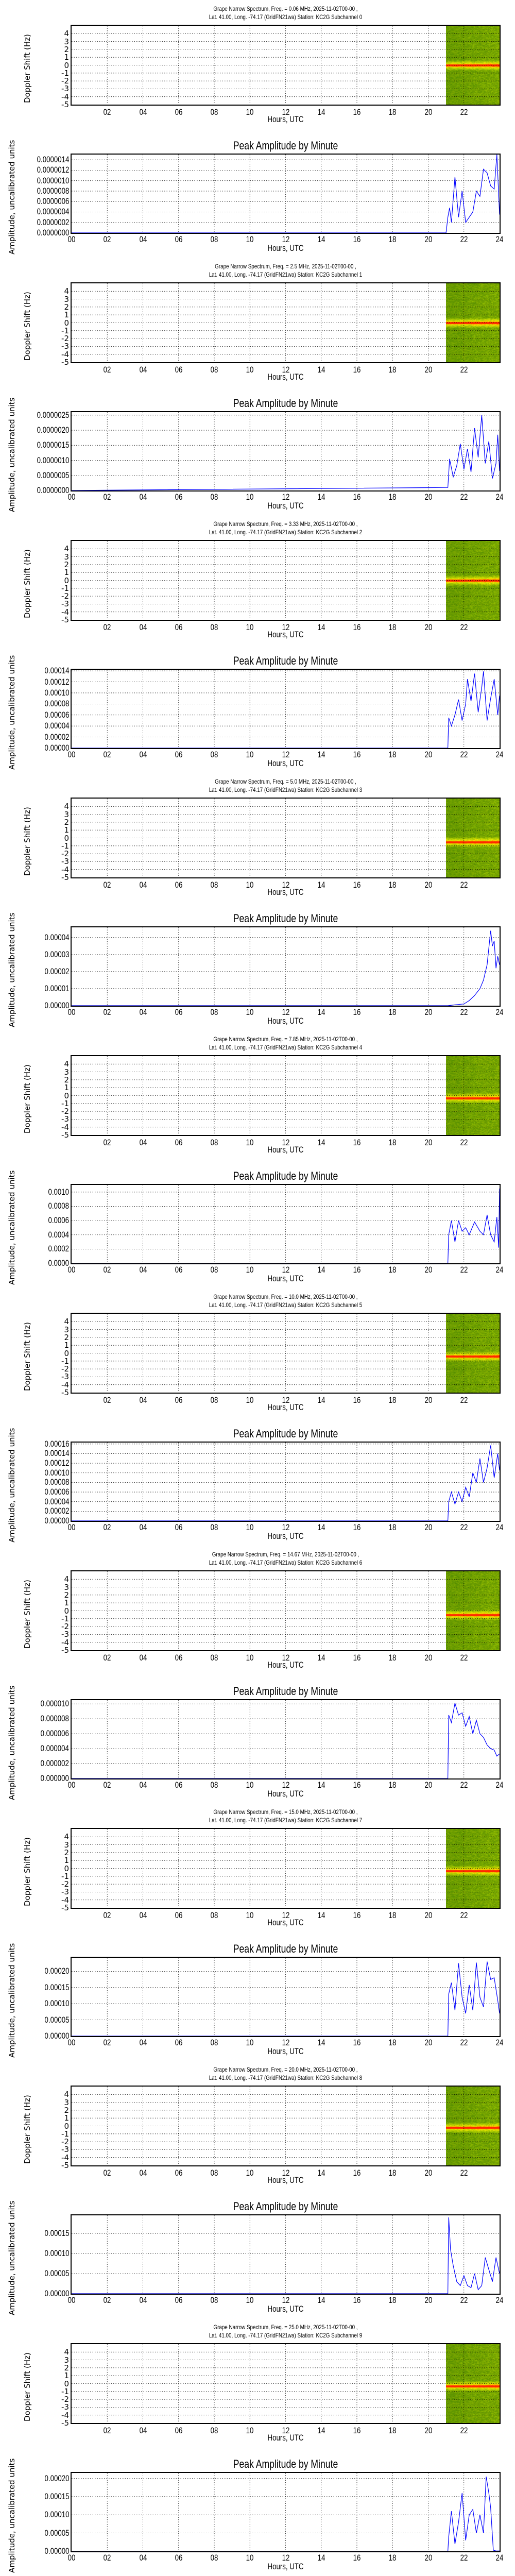 The width and height of the screenshot is (515, 2576). I want to click on amplitude-y-tick: 0.0000005, so click(53, 475).